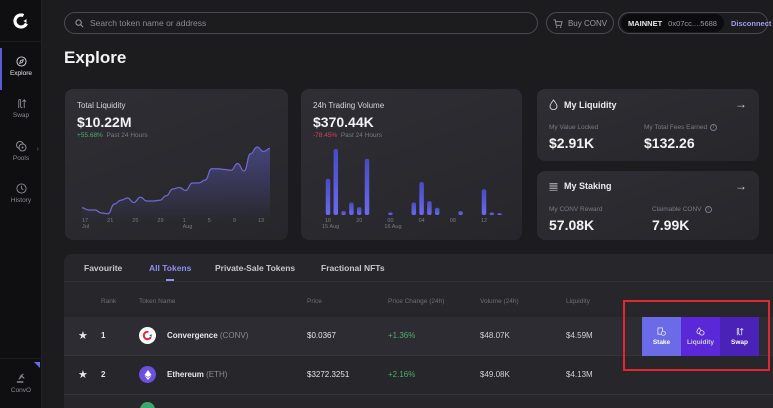 This screenshot has width=773, height=408. What do you see at coordinates (751, 23) in the screenshot?
I see `disconnect-button: Disconnect` at bounding box center [751, 23].